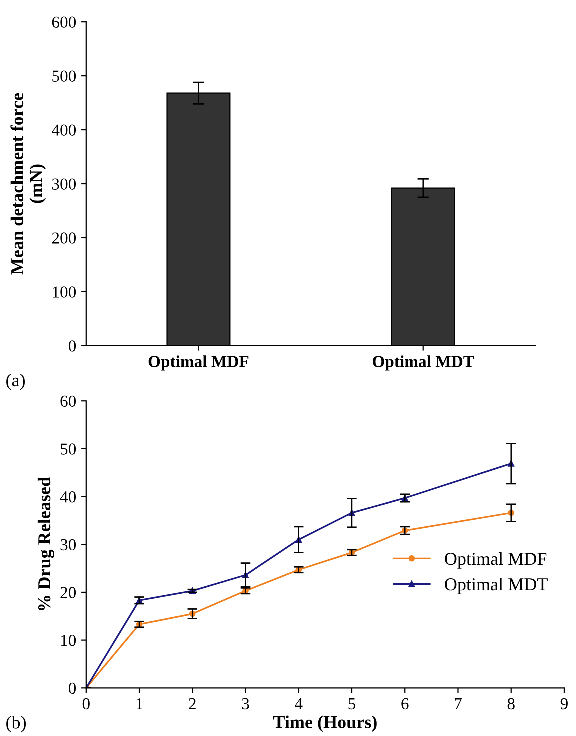 The height and width of the screenshot is (736, 576). I want to click on x-tick-label: 1, so click(139, 704).